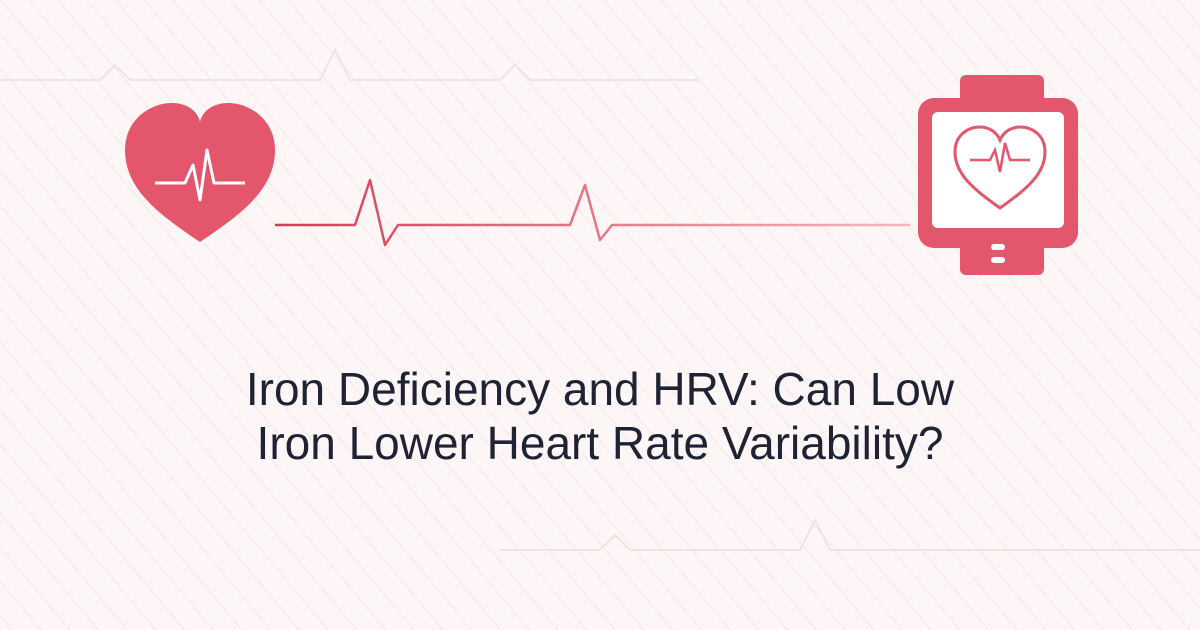  I want to click on heart-ecg, so click(200, 175).